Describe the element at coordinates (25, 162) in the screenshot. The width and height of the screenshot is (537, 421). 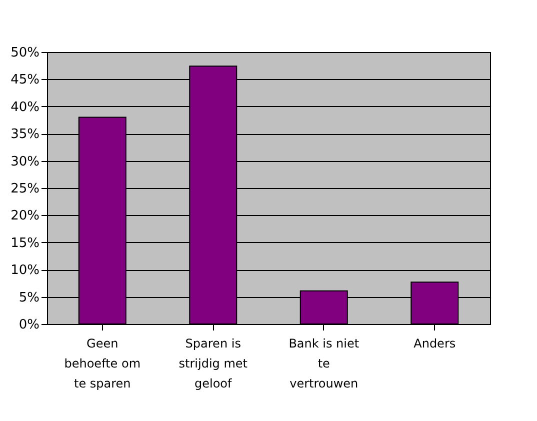
I see `y-tick-label: 30%` at that location.